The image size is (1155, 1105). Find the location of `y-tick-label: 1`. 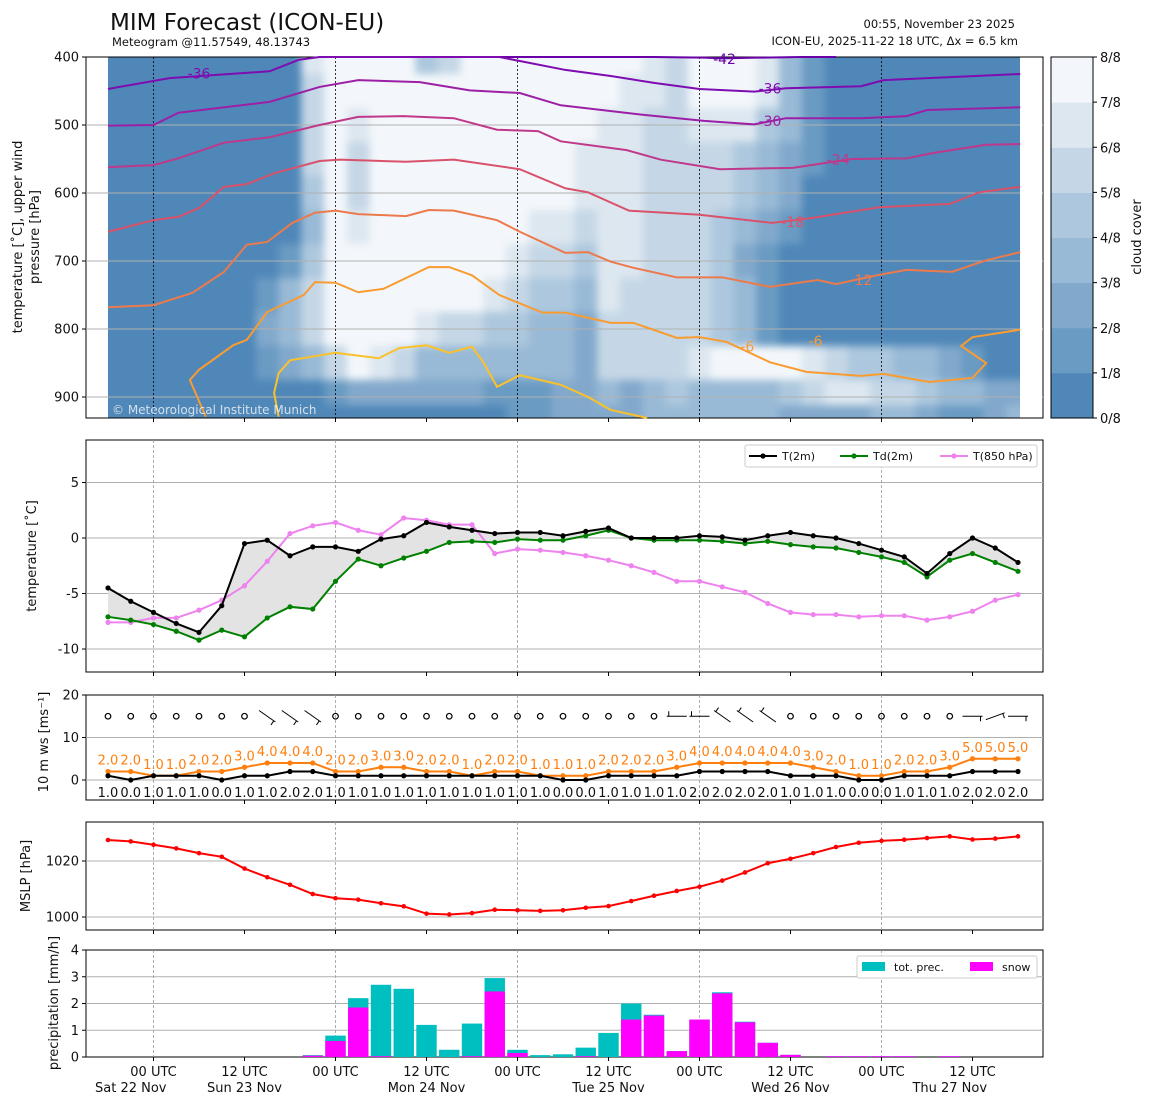

y-tick-label: 1 is located at coordinates (75, 1031).